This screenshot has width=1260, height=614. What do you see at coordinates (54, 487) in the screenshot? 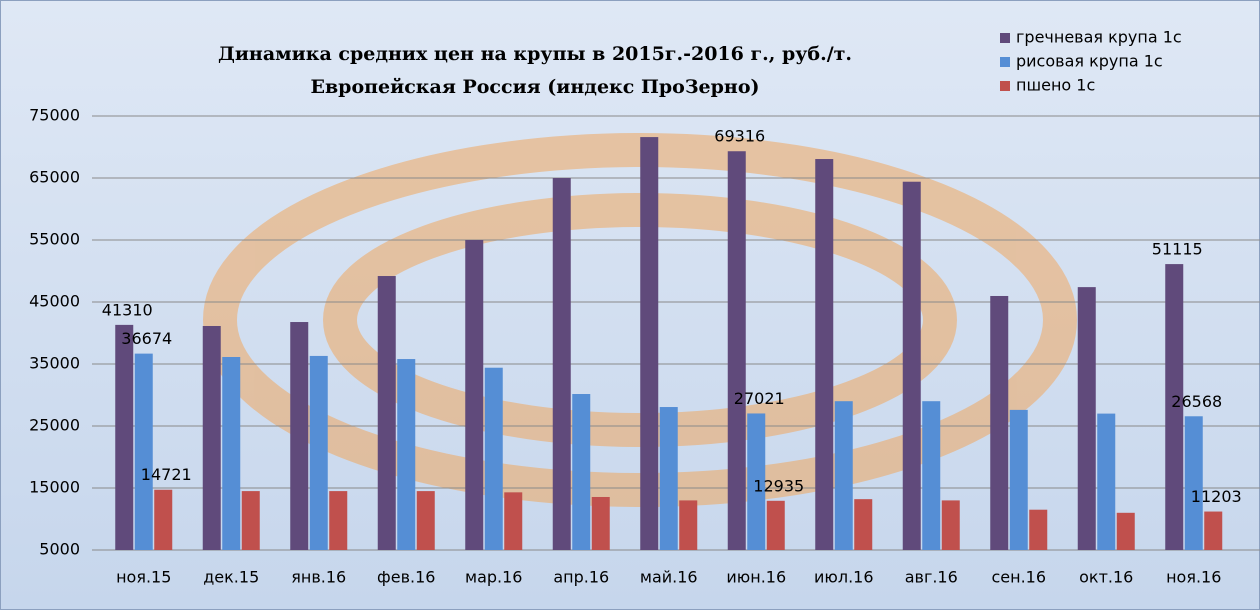
I see `y-tick-label: 15000` at bounding box center [54, 487].